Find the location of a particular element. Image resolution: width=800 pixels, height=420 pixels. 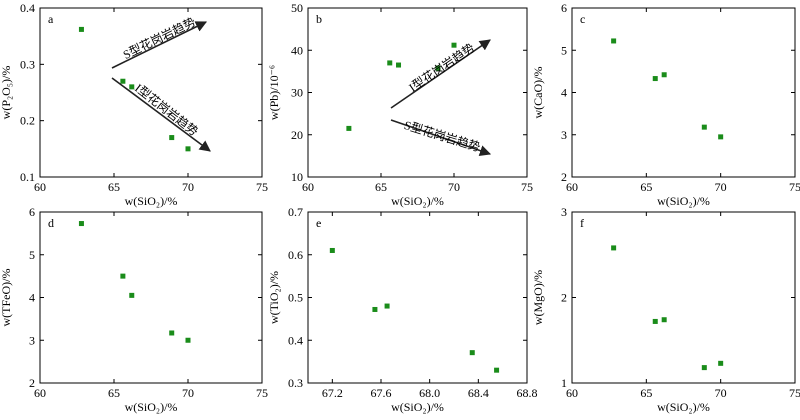

y-tick-label: 40 is located at coordinates (297, 50).